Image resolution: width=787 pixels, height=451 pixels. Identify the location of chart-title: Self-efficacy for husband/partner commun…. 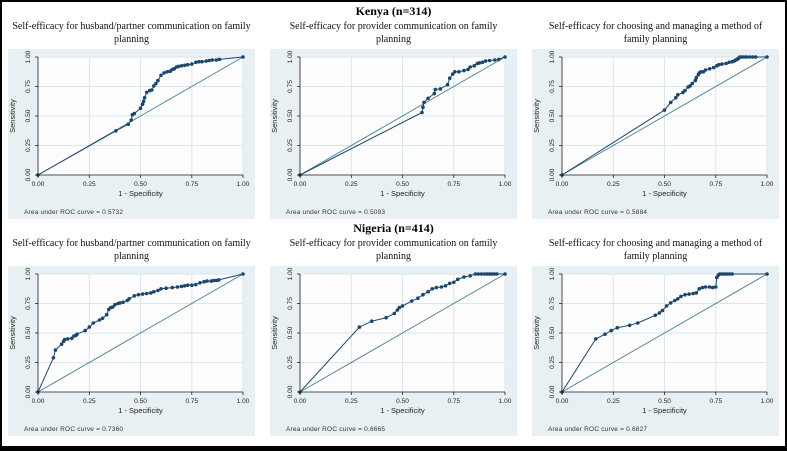
(131, 33).